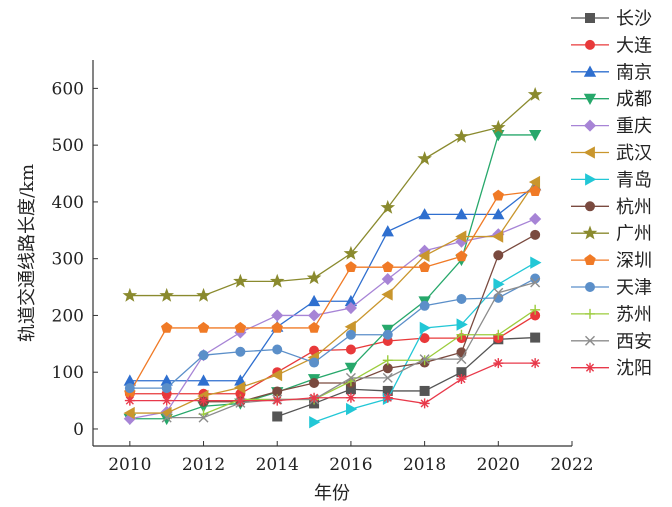 The height and width of the screenshot is (507, 672). What do you see at coordinates (611, 261) in the screenshot?
I see `legend-item: 深圳` at bounding box center [611, 261].